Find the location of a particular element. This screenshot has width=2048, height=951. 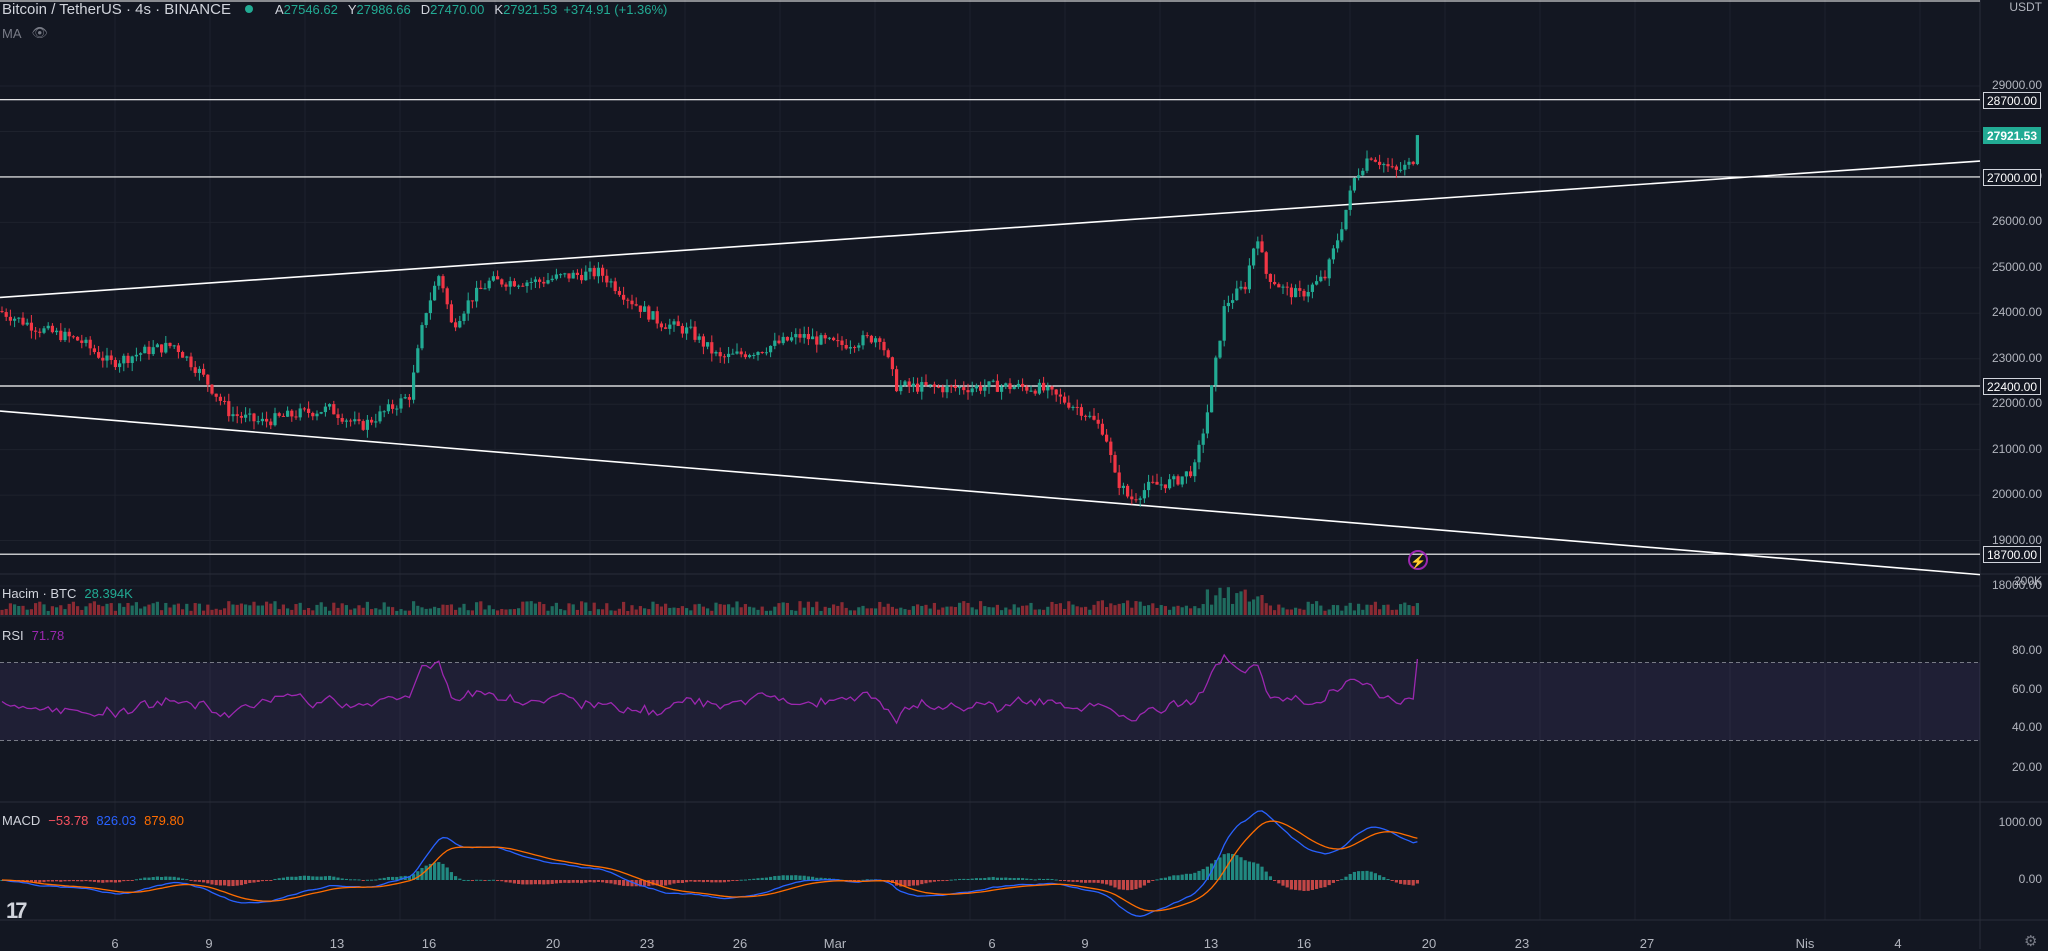

lightning-icon: ⚡ is located at coordinates (1418, 560).